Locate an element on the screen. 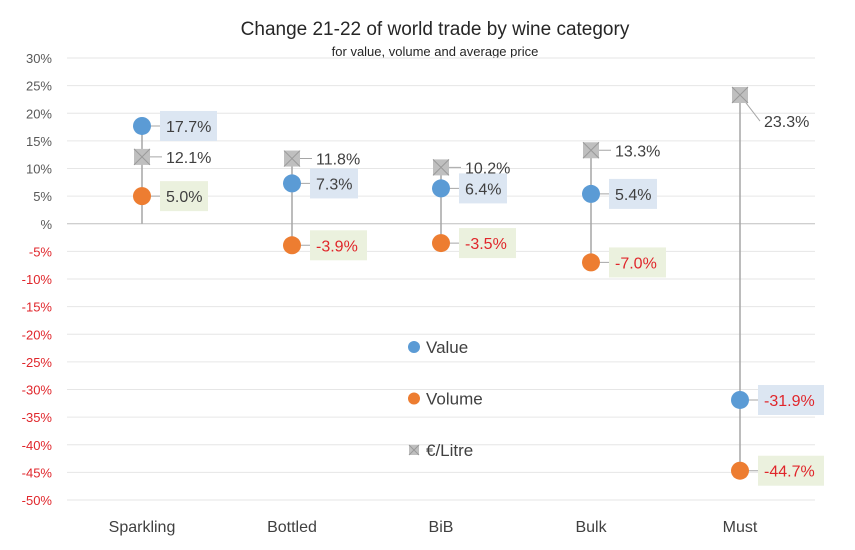 Image resolution: width=855 pixels, height=550 pixels. y-tick-label: -10% is located at coordinates (37, 279).